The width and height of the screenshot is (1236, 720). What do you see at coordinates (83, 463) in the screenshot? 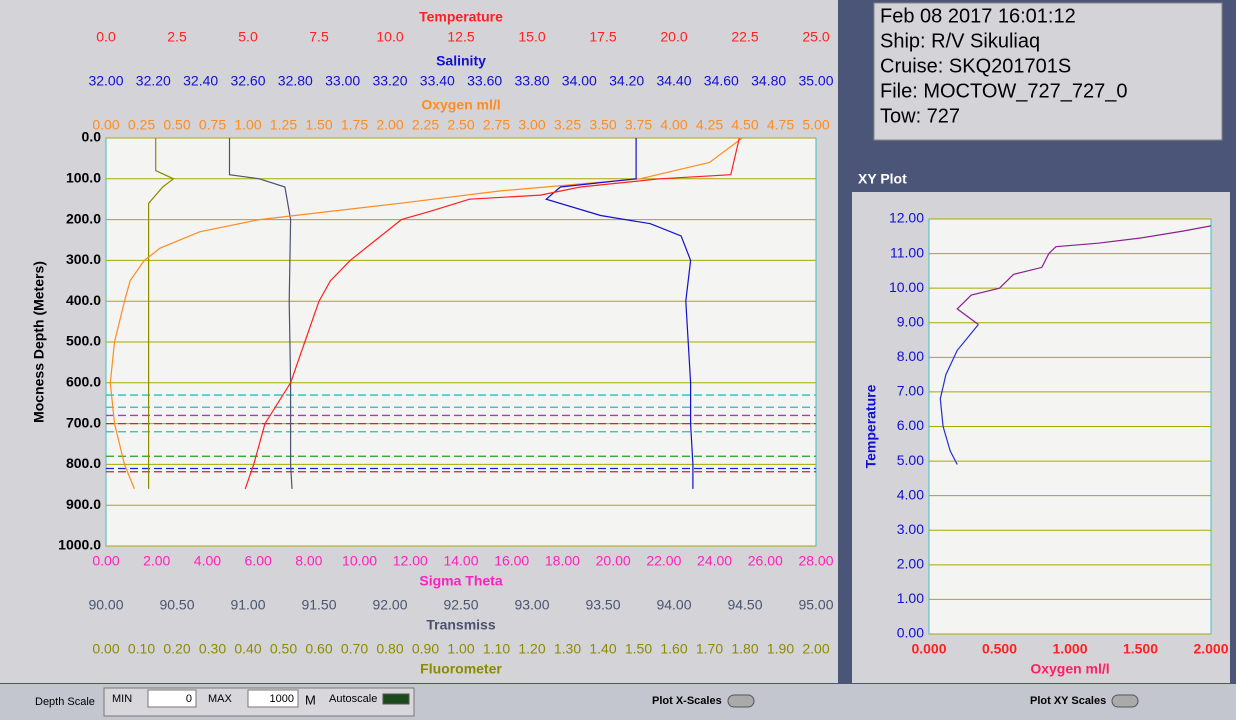
I see `y-tick-label: 800.0` at bounding box center [83, 463].